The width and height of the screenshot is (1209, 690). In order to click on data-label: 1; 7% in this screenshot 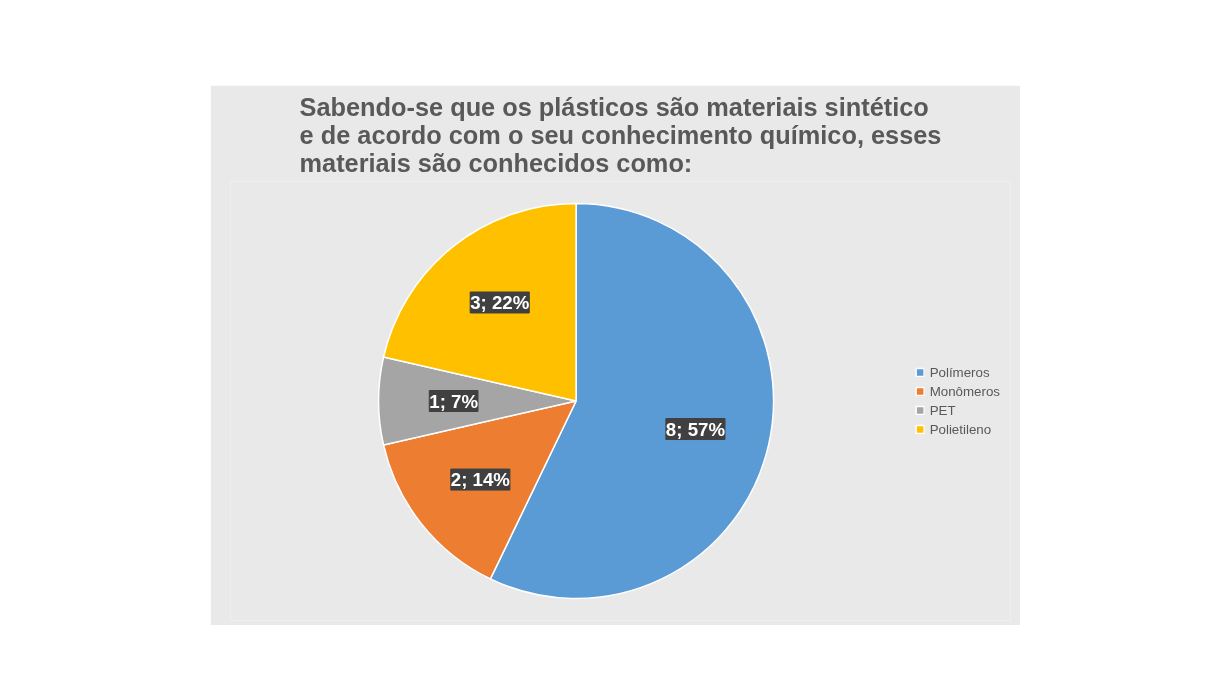, I will do `click(454, 401)`.